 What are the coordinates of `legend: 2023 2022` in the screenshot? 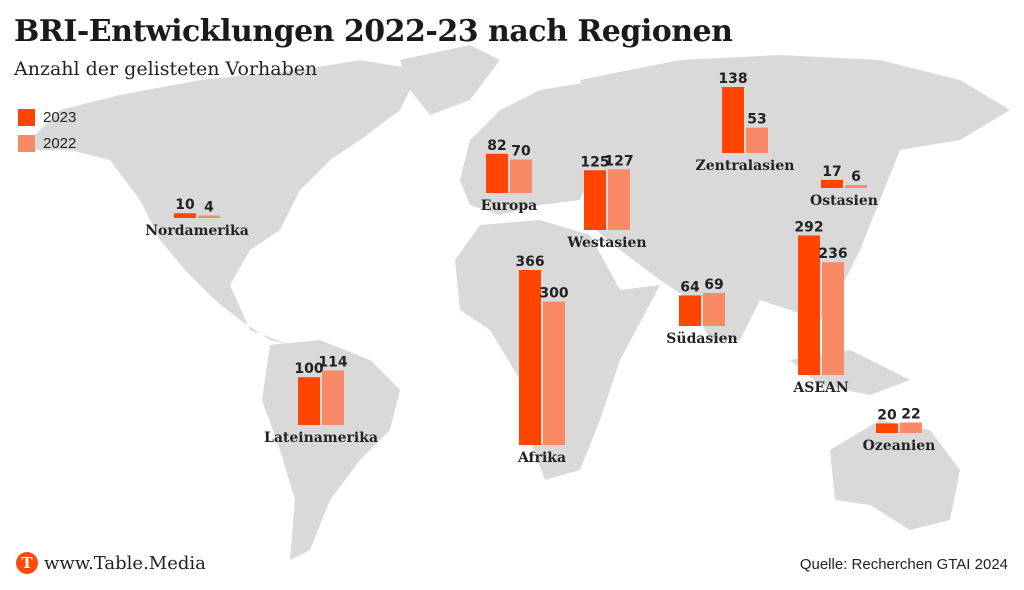 It's located at (47, 130).